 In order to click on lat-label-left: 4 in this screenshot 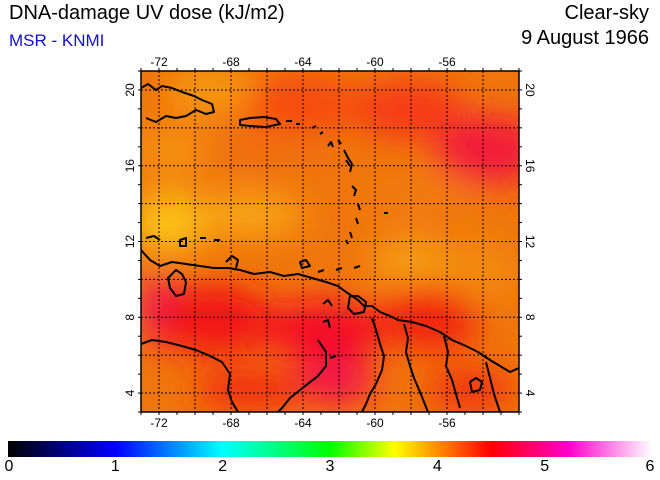, I will do `click(130, 392)`.